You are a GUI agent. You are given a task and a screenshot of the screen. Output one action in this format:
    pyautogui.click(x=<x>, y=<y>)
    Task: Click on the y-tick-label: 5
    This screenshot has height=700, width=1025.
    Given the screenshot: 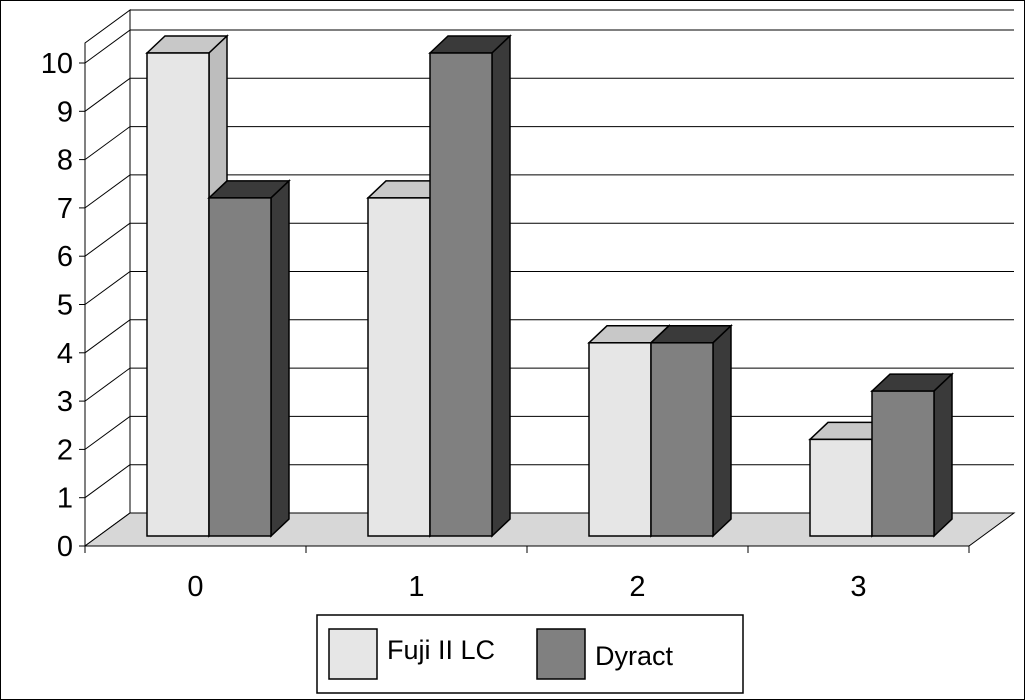 What is the action you would take?
    pyautogui.click(x=65, y=306)
    